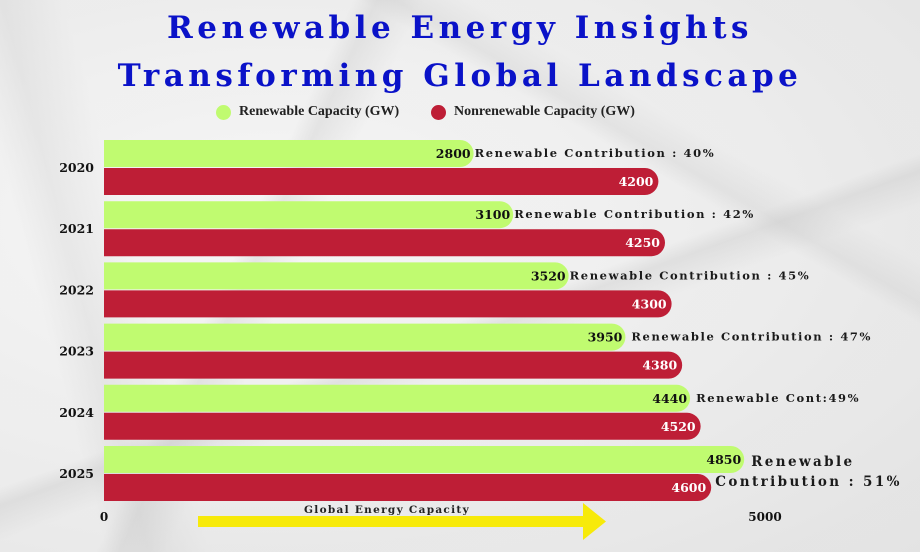  I want to click on chart-subtitle: Transforming Global Landscape, so click(460, 76).